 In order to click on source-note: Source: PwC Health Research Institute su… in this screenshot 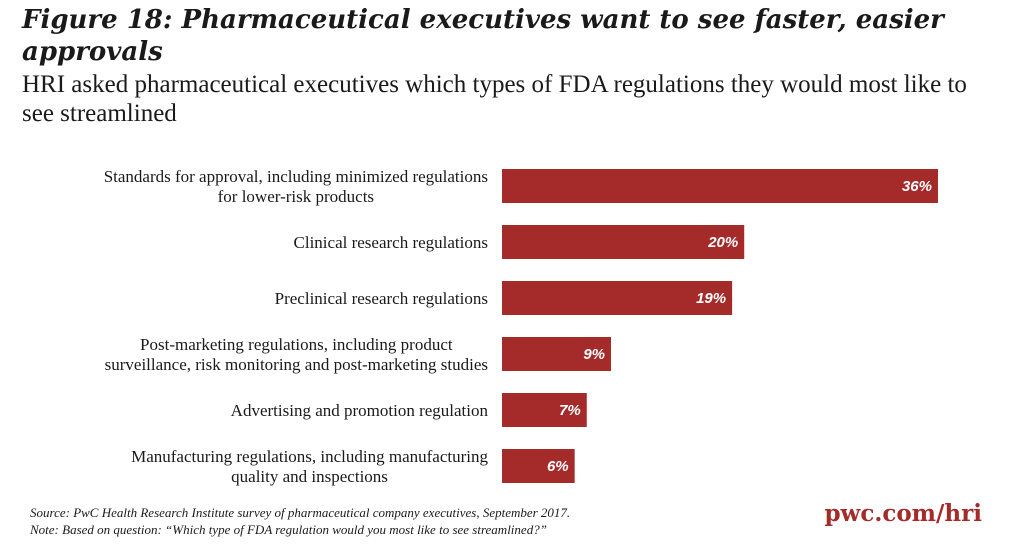, I will do `click(300, 512)`.